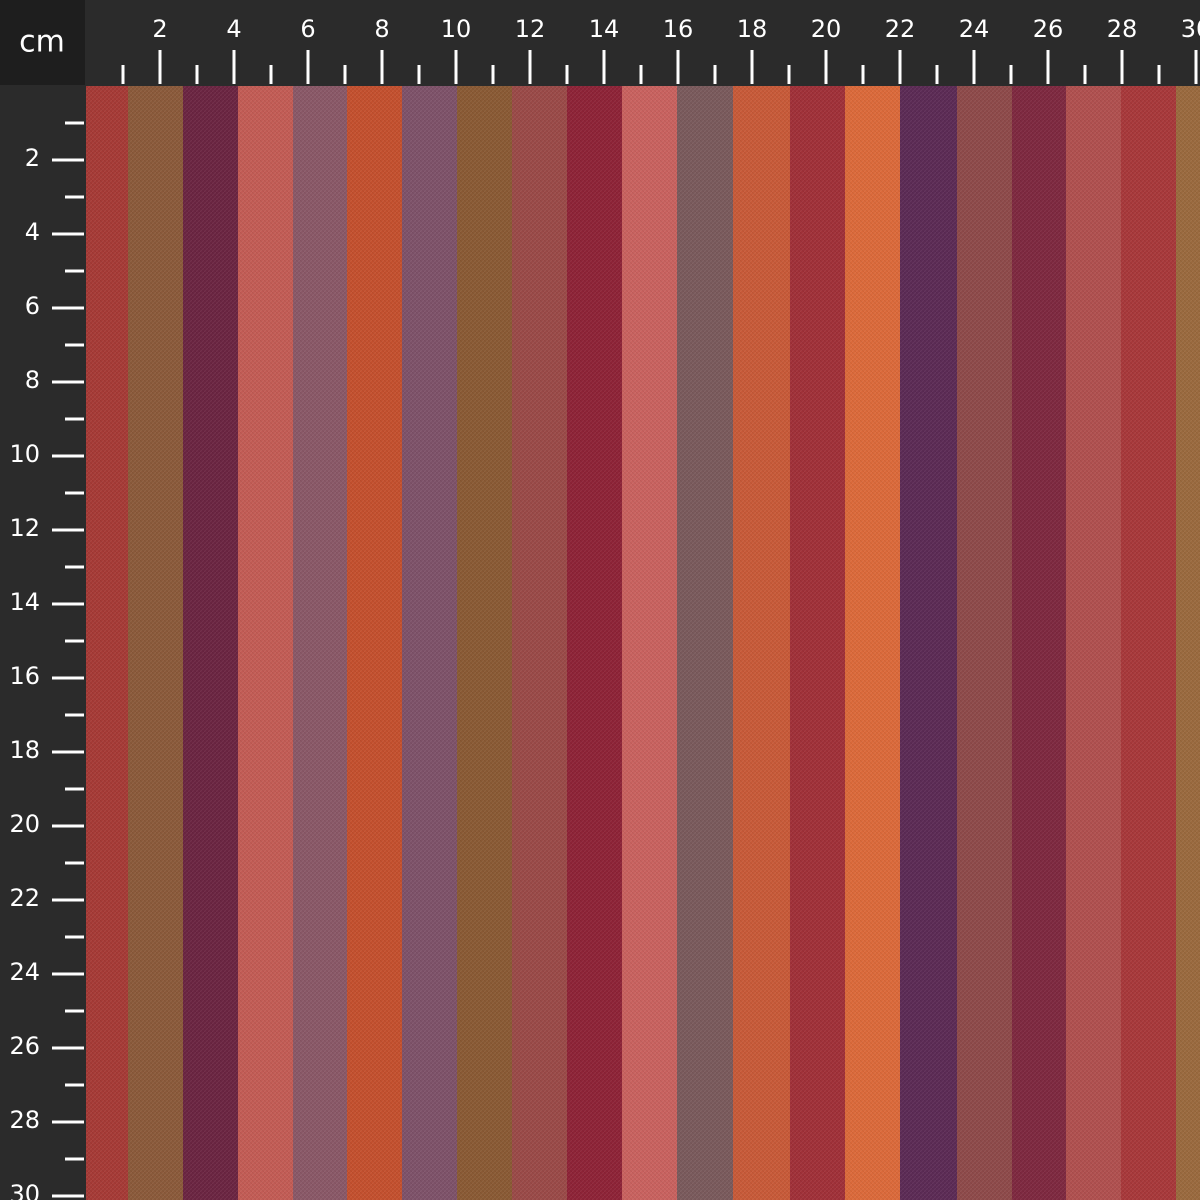 This screenshot has height=1200, width=1200. I want to click on top-ruler-label: 16, so click(678, 29).